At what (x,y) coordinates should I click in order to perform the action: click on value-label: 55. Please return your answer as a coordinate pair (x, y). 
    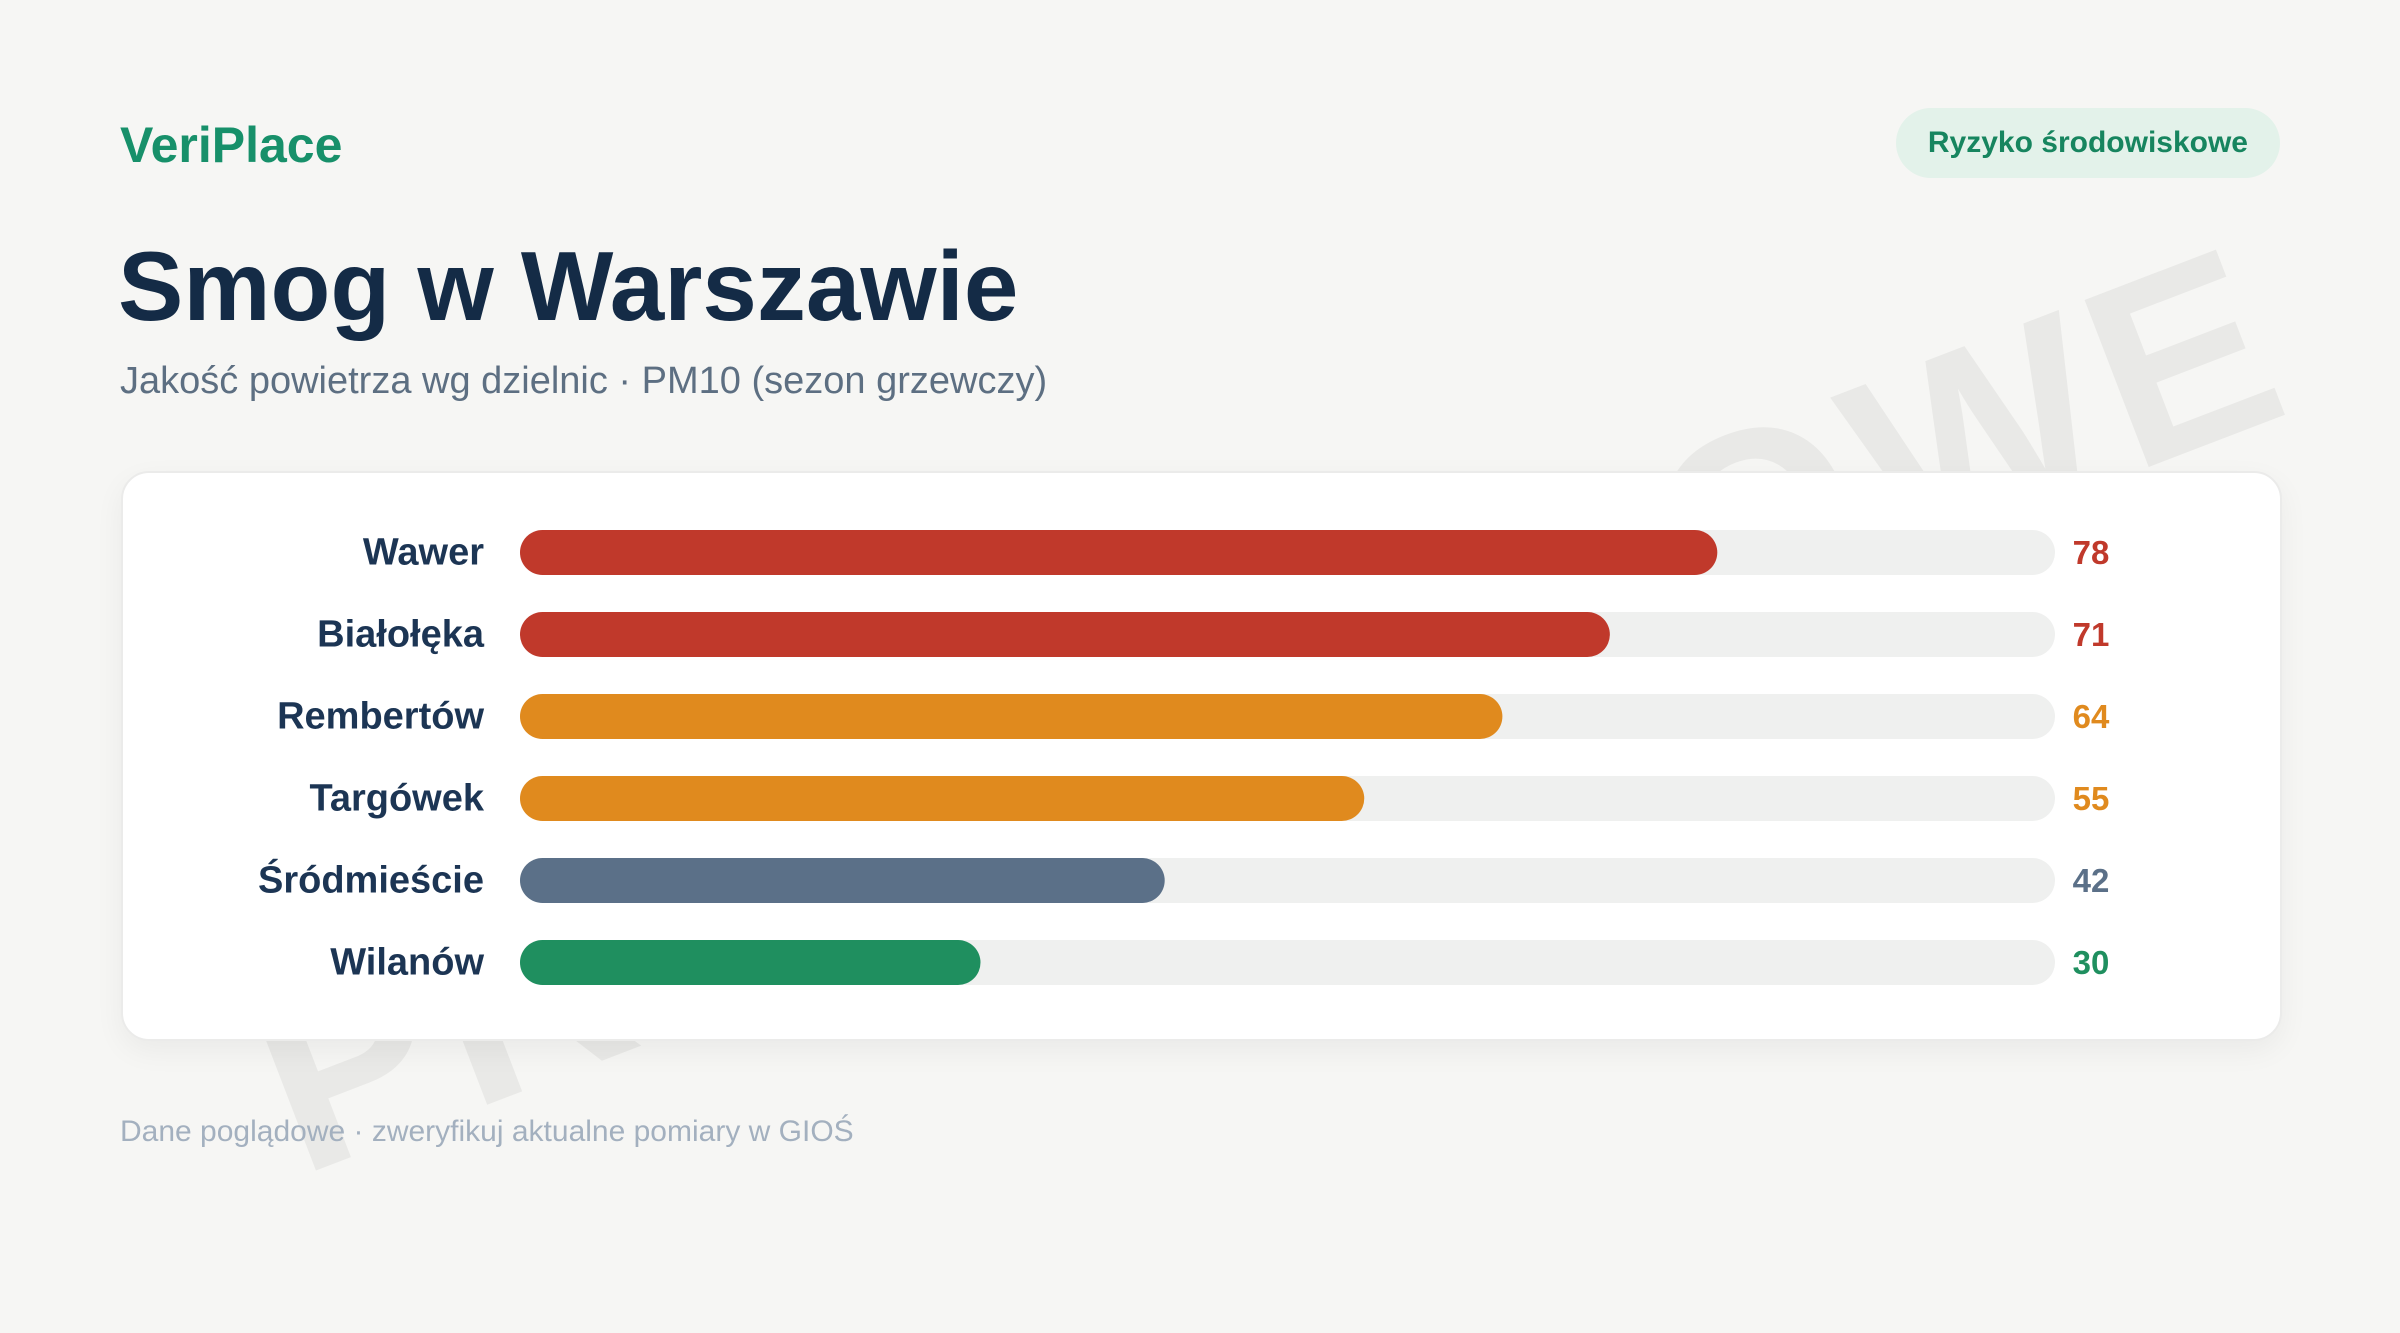
    Looking at the image, I should click on (2091, 798).